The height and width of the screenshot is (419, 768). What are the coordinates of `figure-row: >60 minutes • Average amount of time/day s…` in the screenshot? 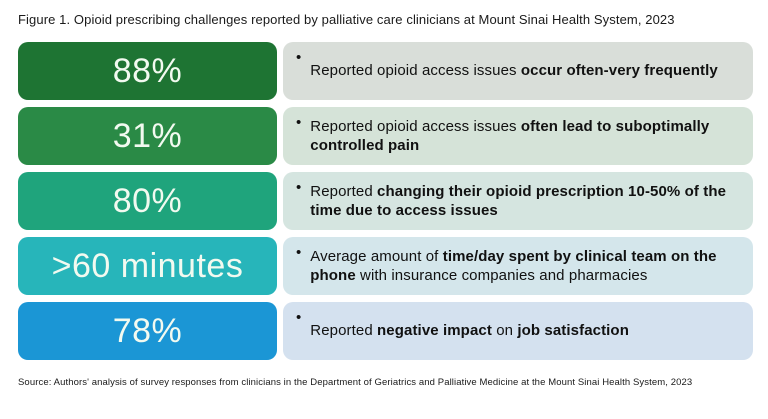 It's located at (385, 266).